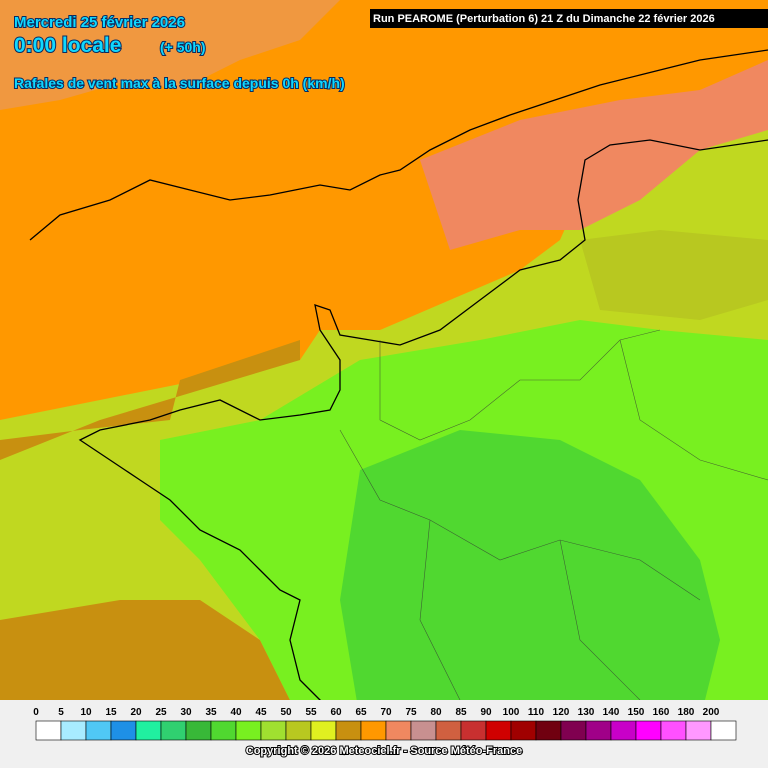 This screenshot has height=773, width=768. Describe the element at coordinates (386, 712) in the screenshot. I see `legend-label: 70` at that location.